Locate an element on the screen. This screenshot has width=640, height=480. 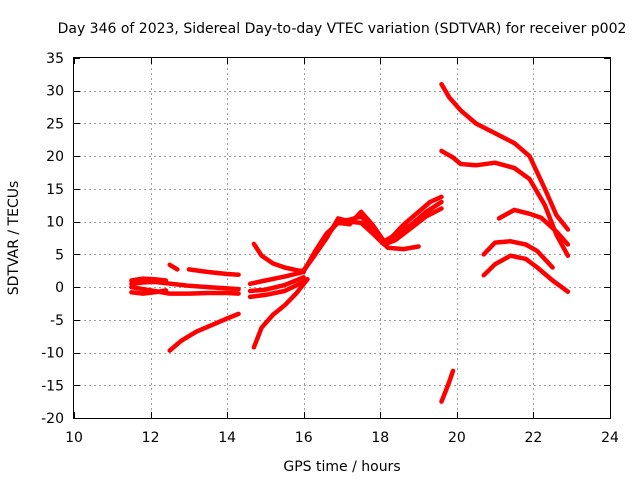
y-tick-label: -10 is located at coordinates (52, 354).